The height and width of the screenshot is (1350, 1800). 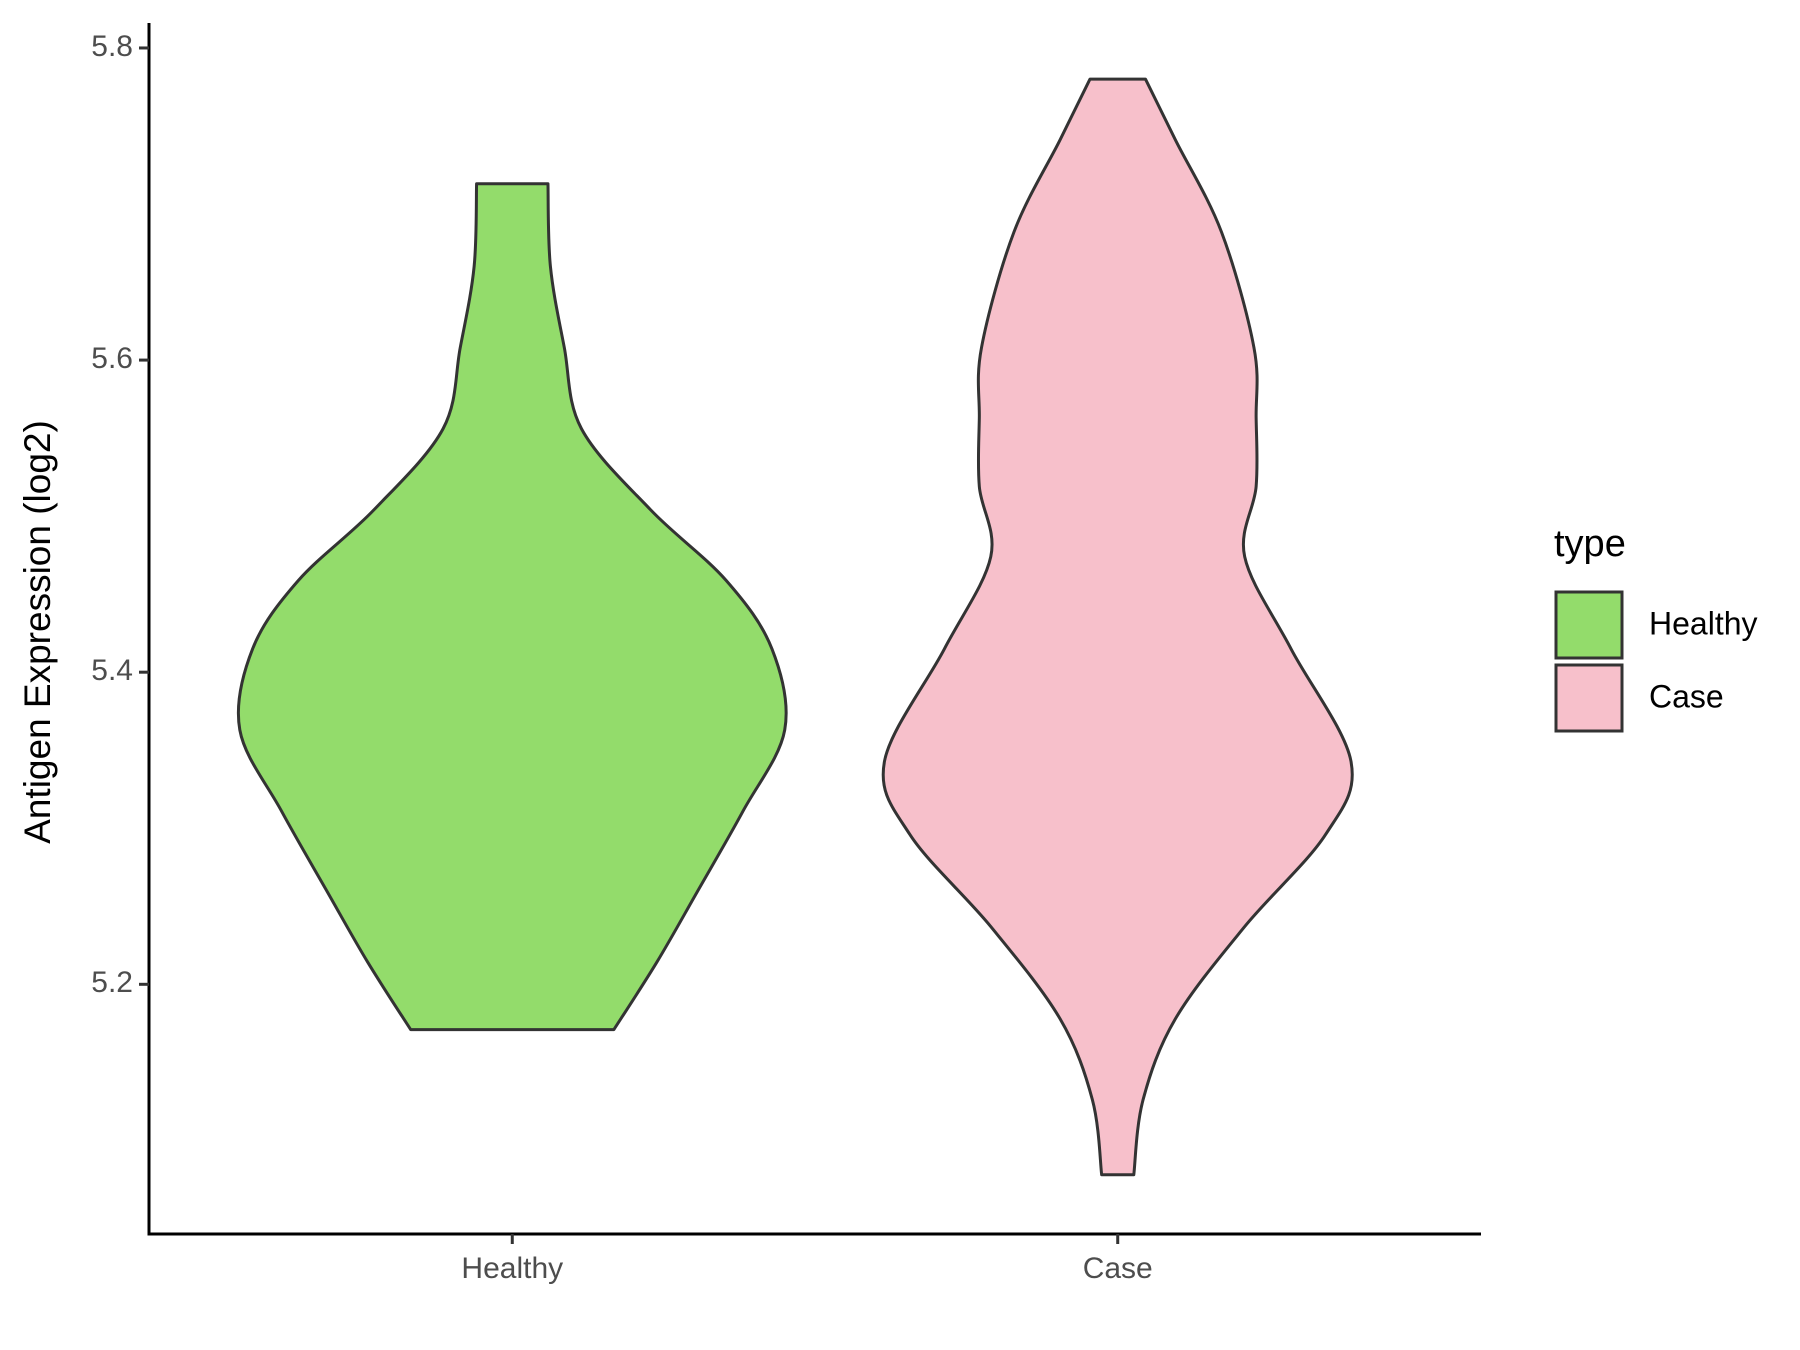 I want to click on x-tick-label: Case, so click(x=1118, y=1268).